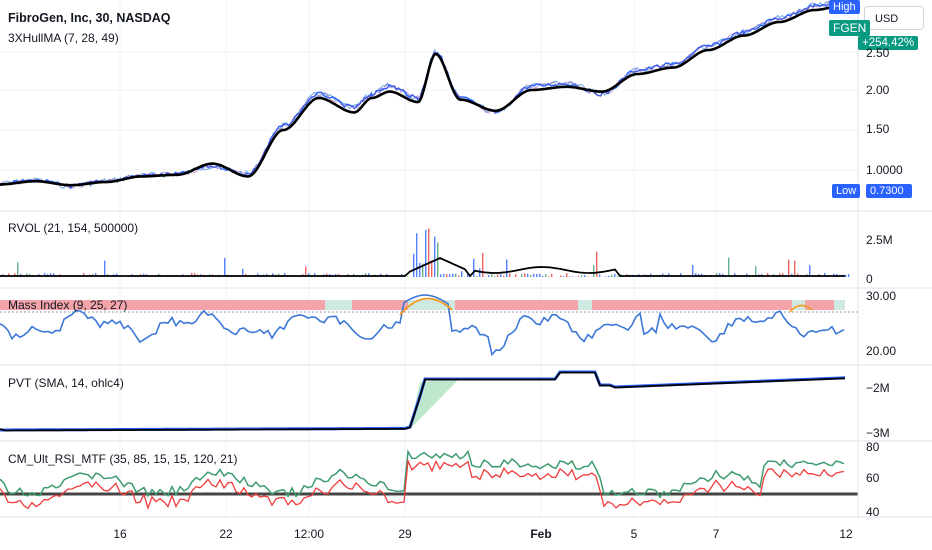 Image resolution: width=932 pixels, height=550 pixels. I want to click on price-tick: 1.50, so click(878, 129).